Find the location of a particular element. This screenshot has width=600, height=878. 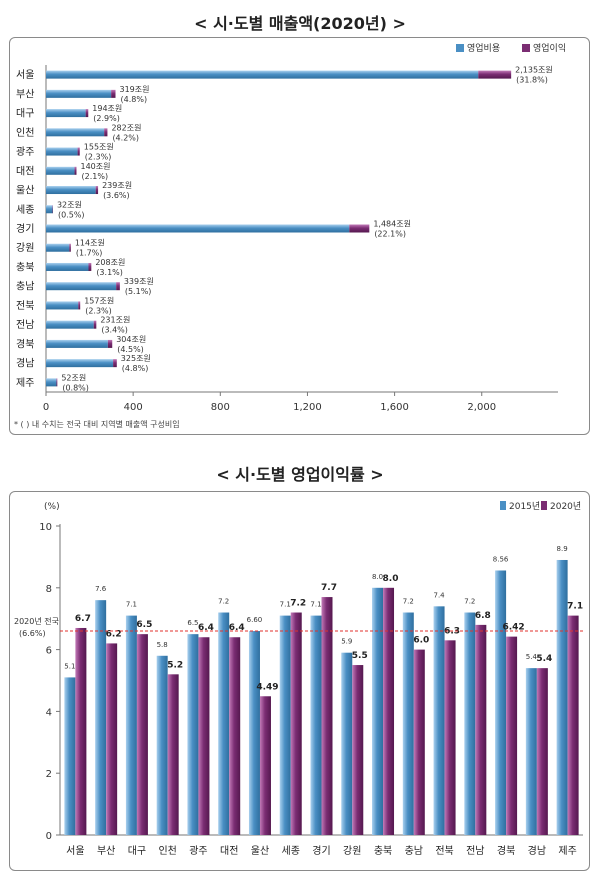

value-label-2015: 7.4 is located at coordinates (439, 595).